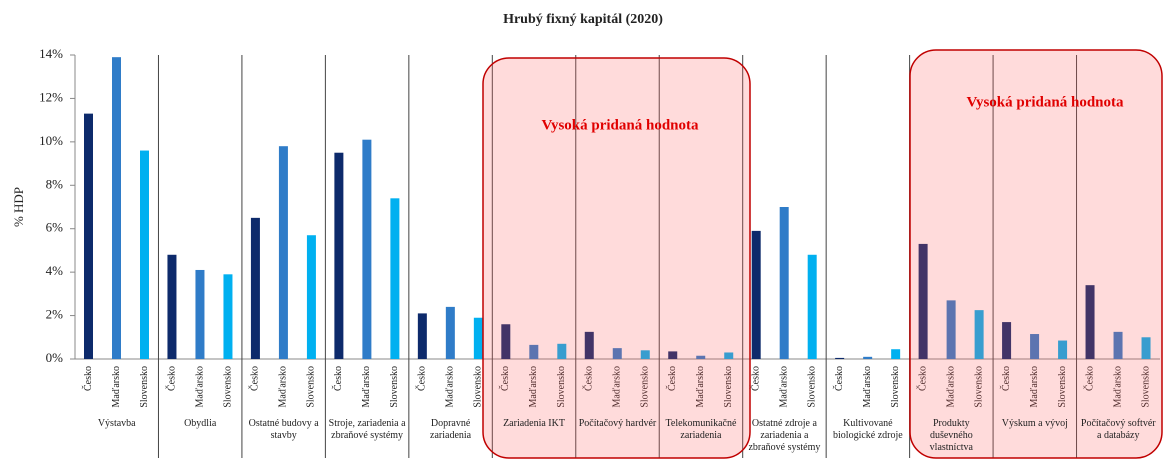 The height and width of the screenshot is (463, 1166). What do you see at coordinates (1034, 423) in the screenshot?
I see `group-label: Výskum a vývoj` at bounding box center [1034, 423].